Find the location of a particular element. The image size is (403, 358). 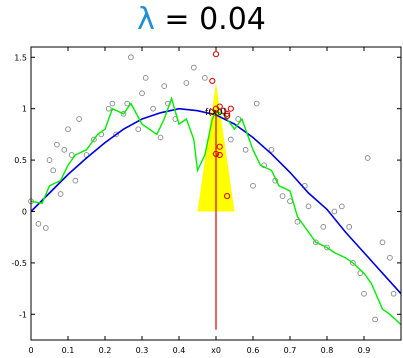

lambda-value: = 0.04 is located at coordinates (215, 19).